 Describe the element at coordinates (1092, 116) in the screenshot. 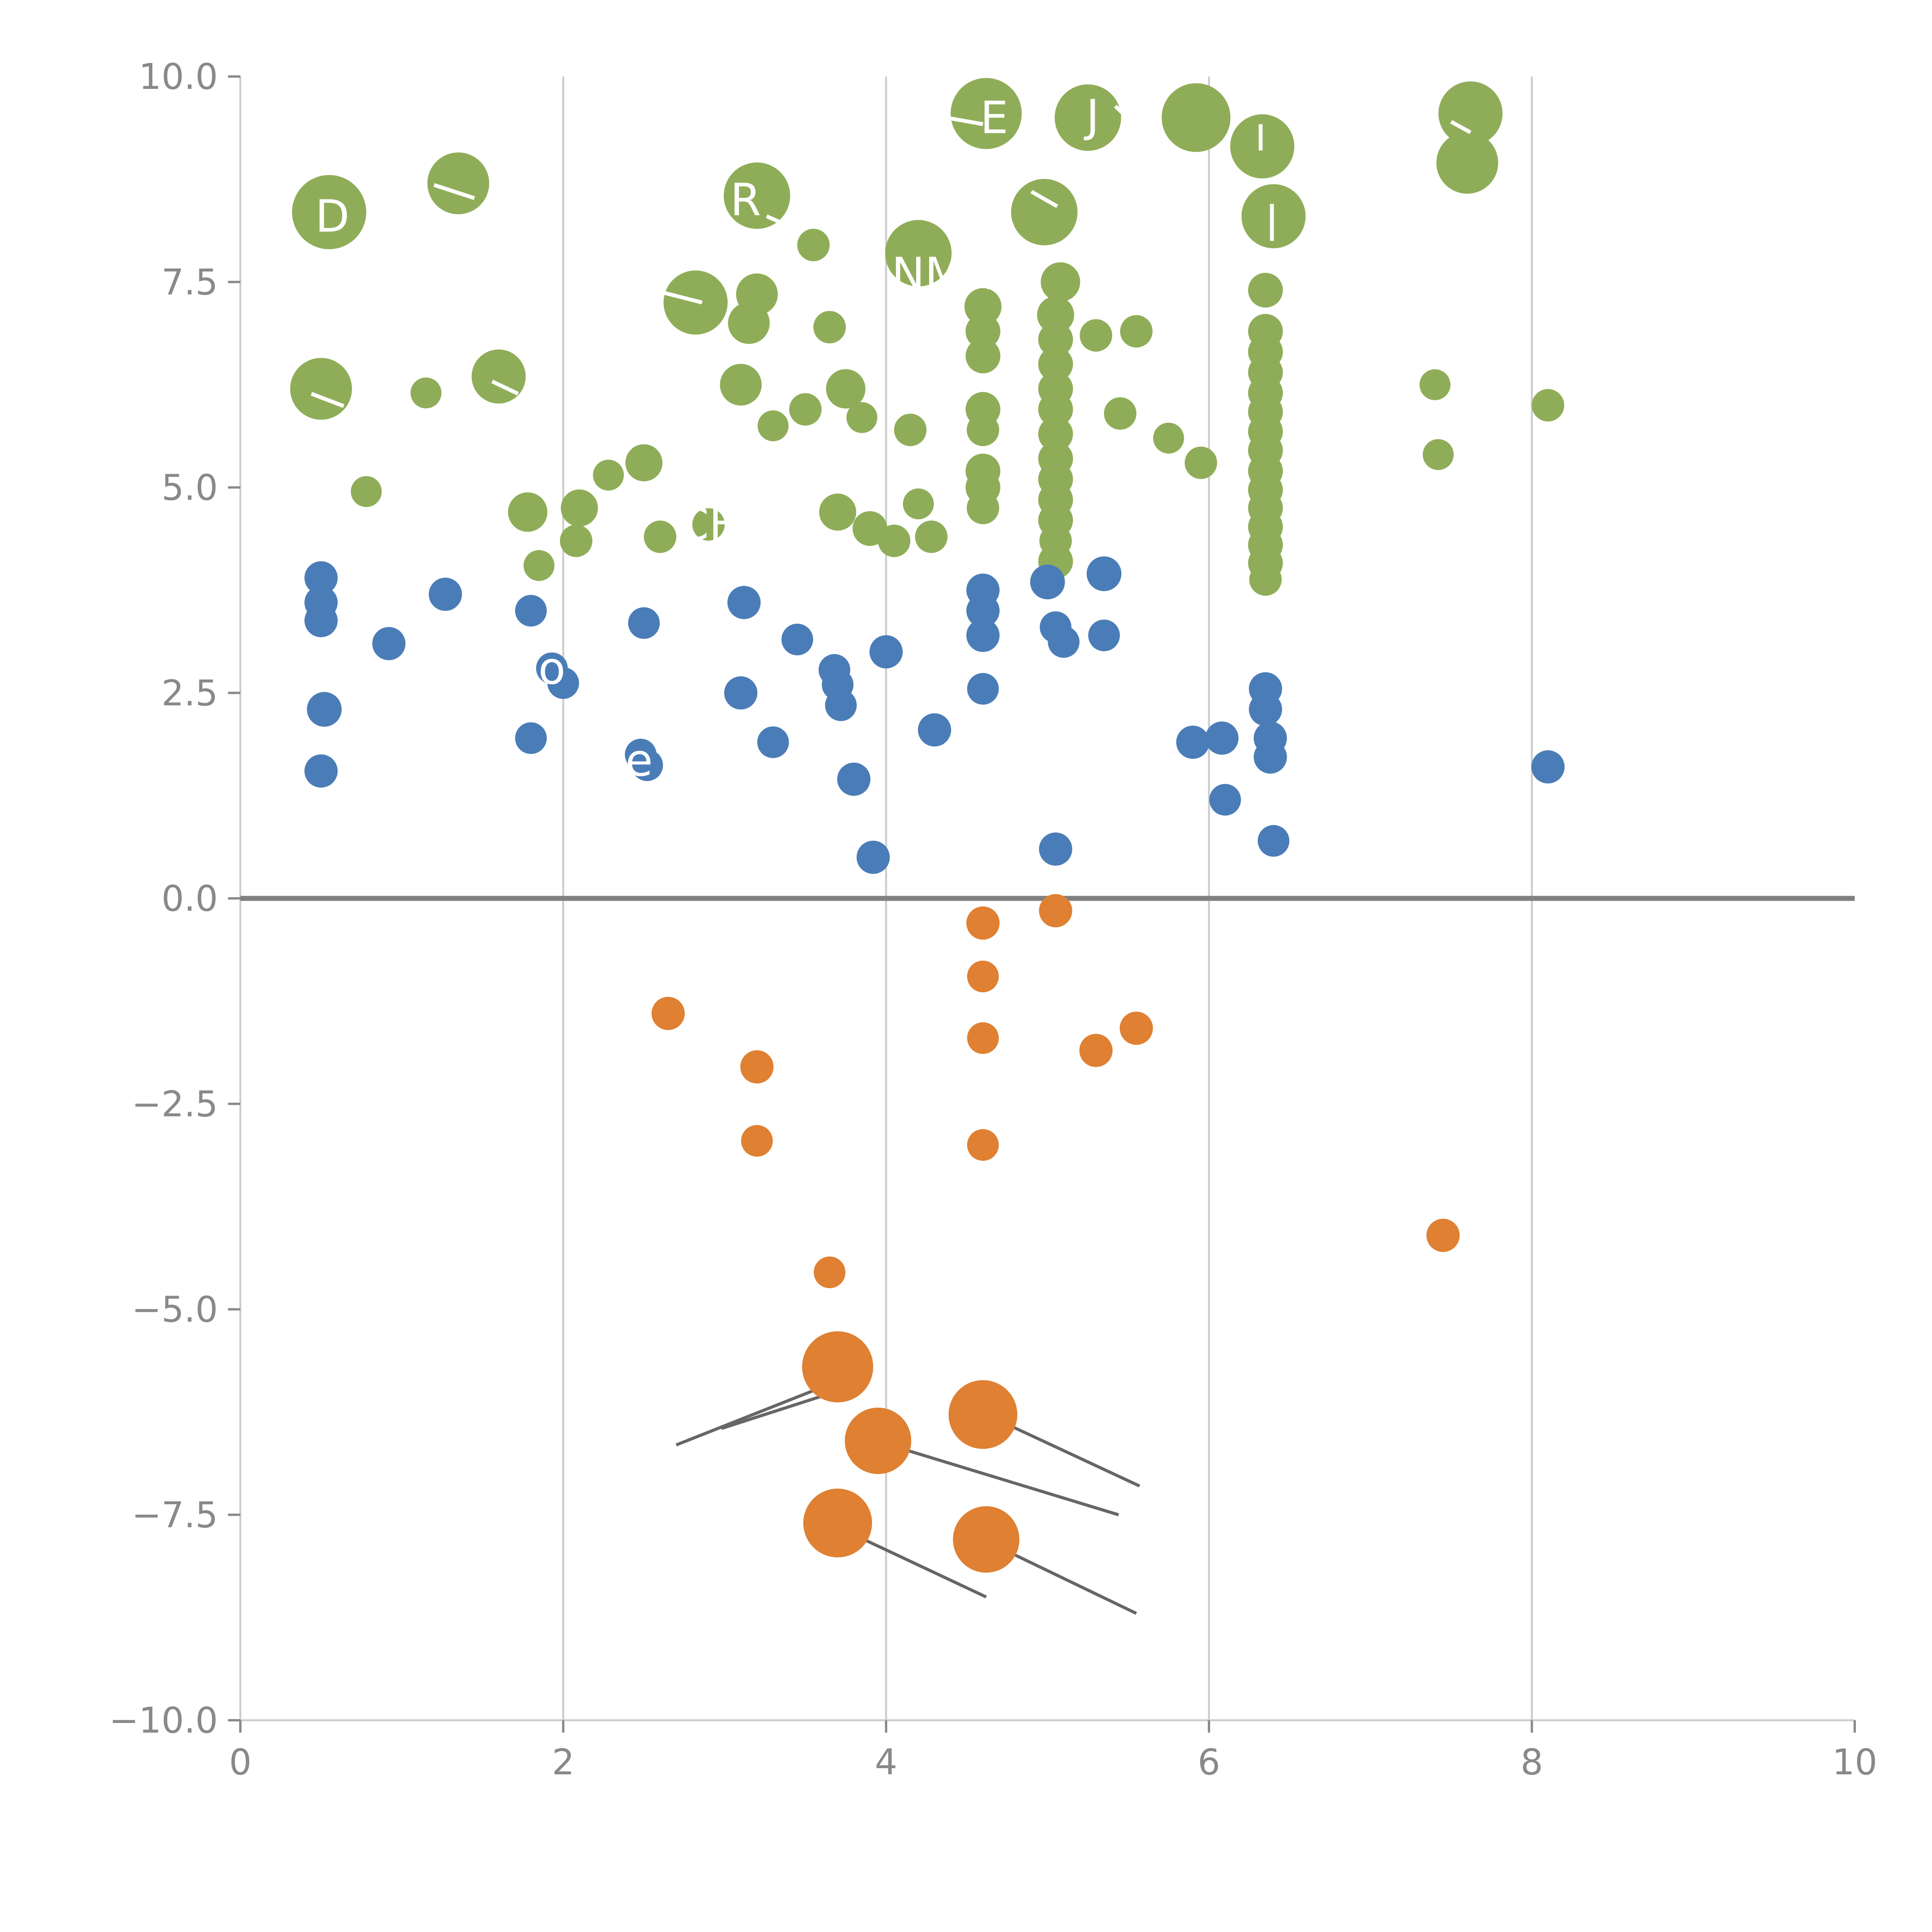

I see `bubble-label: J` at that location.